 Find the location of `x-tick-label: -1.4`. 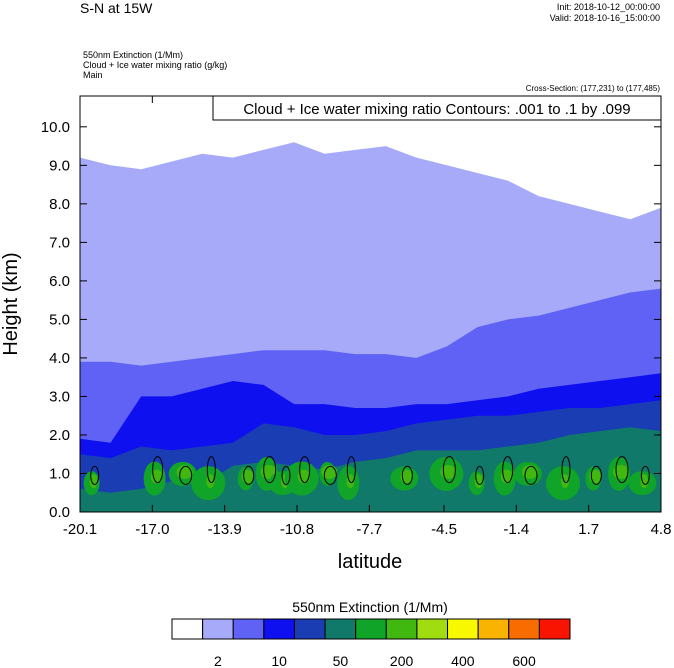

x-tick-label: -1.4 is located at coordinates (516, 529).